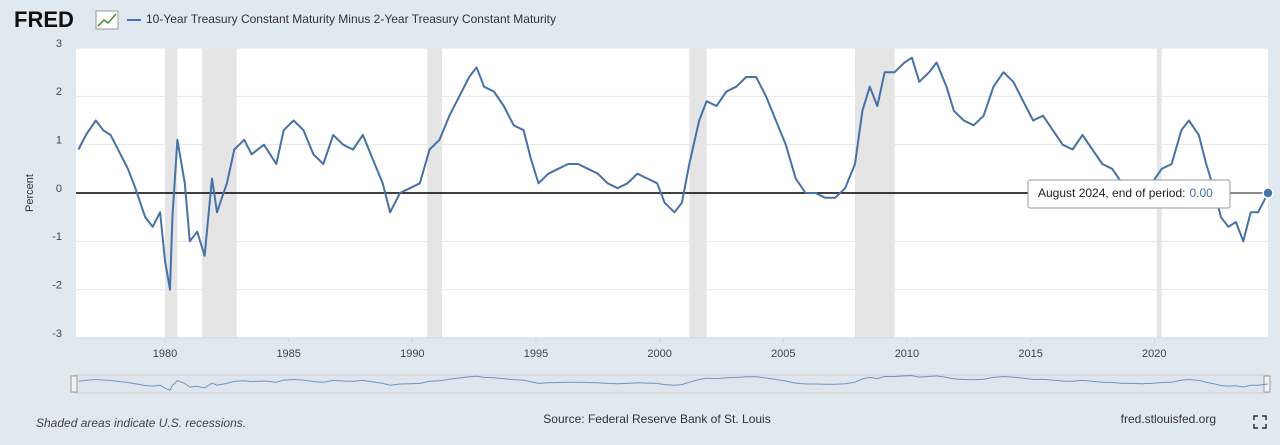 The height and width of the screenshot is (445, 1280). What do you see at coordinates (1168, 419) in the screenshot?
I see `site: fred.stlouisfed.org` at bounding box center [1168, 419].